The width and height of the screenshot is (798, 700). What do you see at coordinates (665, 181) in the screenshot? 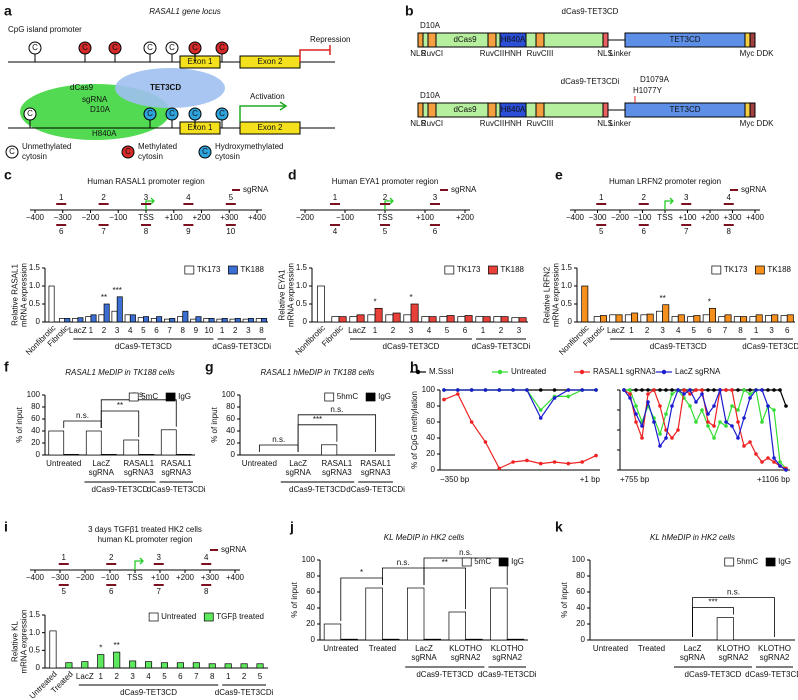
I see `schematic-title: Human LRFN2 promoter region` at bounding box center [665, 181].